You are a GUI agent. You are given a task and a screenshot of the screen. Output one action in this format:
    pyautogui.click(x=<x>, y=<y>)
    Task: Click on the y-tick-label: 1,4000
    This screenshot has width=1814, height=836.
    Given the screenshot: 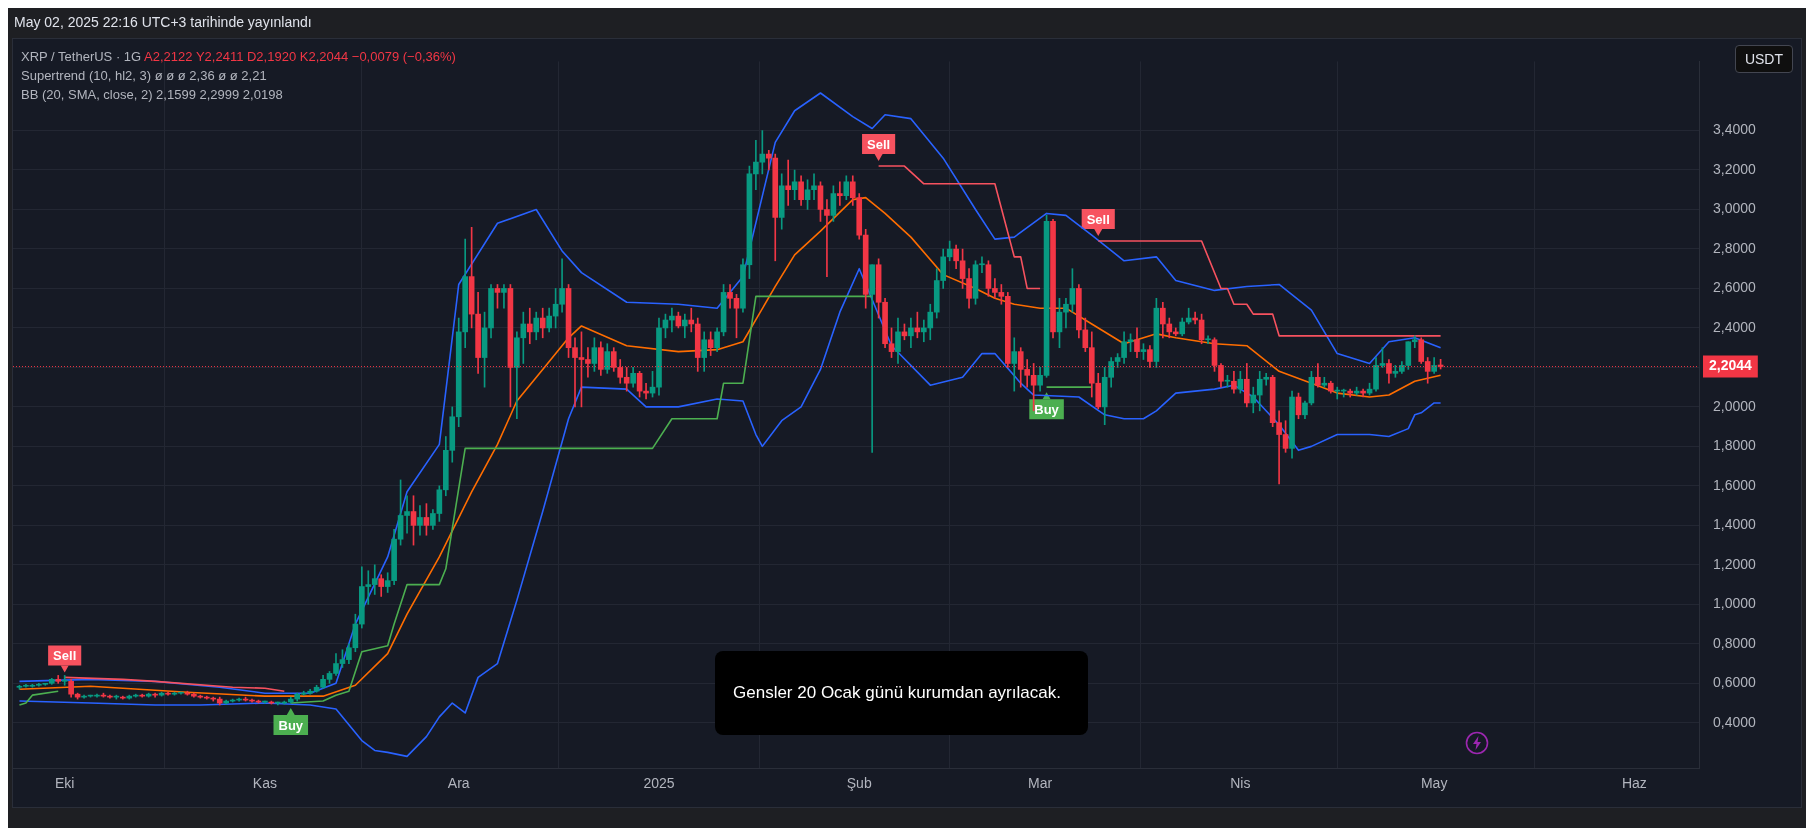 What is the action you would take?
    pyautogui.click(x=1735, y=524)
    